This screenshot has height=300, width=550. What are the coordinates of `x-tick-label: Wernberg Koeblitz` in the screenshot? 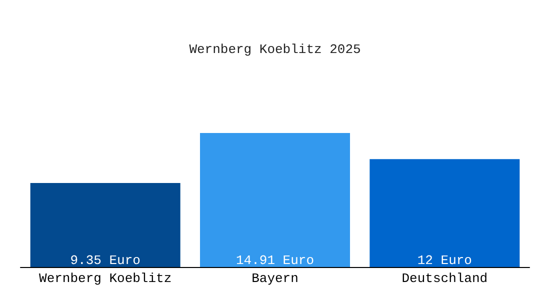 It's located at (105, 278).